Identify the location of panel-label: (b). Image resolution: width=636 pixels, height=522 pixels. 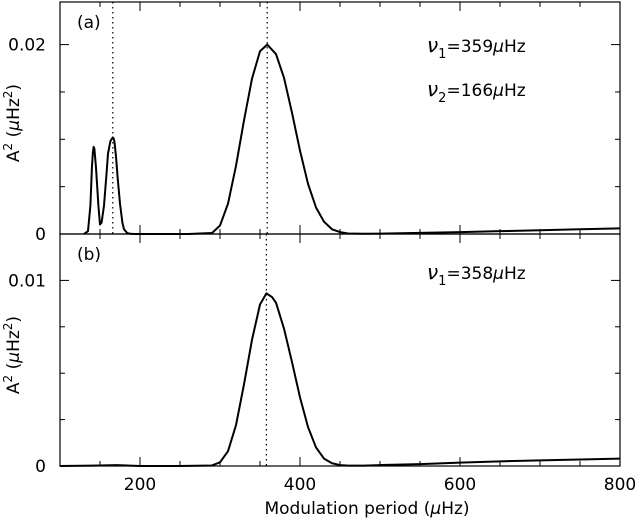
(89, 255).